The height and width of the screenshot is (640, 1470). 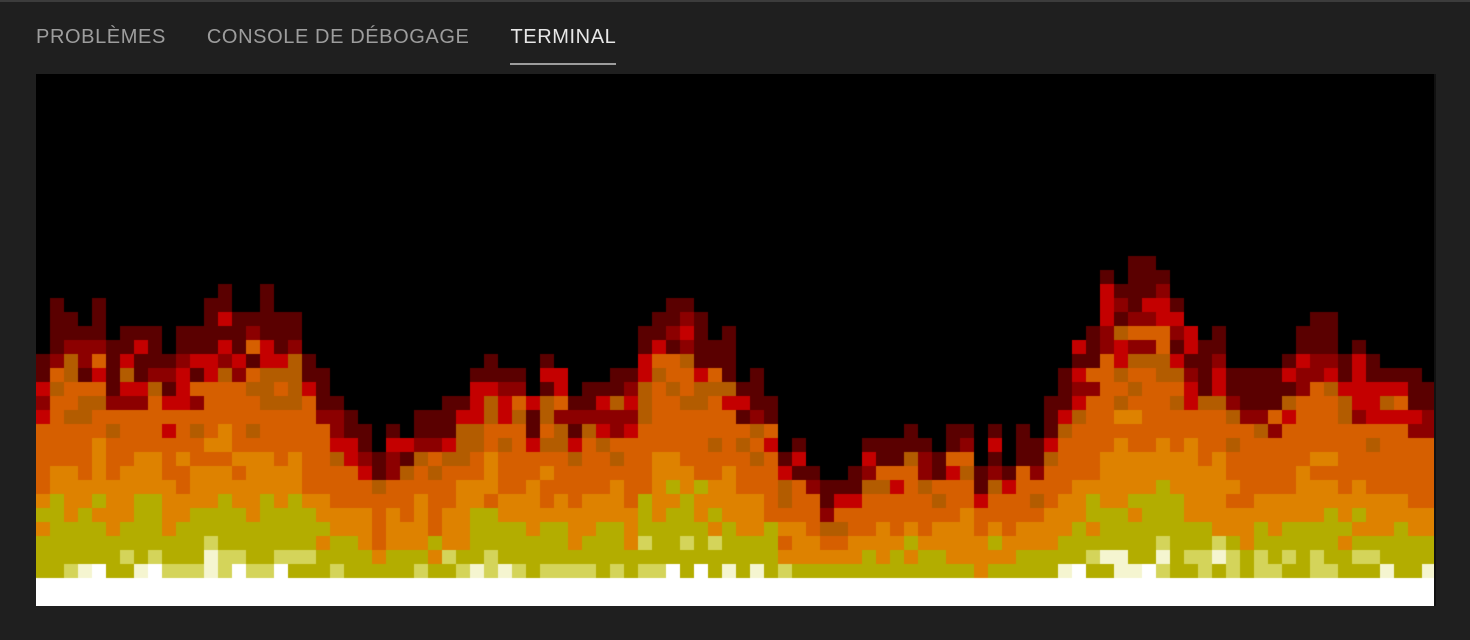 What do you see at coordinates (101, 37) in the screenshot?
I see `tab-problems: PROBLÈMES` at bounding box center [101, 37].